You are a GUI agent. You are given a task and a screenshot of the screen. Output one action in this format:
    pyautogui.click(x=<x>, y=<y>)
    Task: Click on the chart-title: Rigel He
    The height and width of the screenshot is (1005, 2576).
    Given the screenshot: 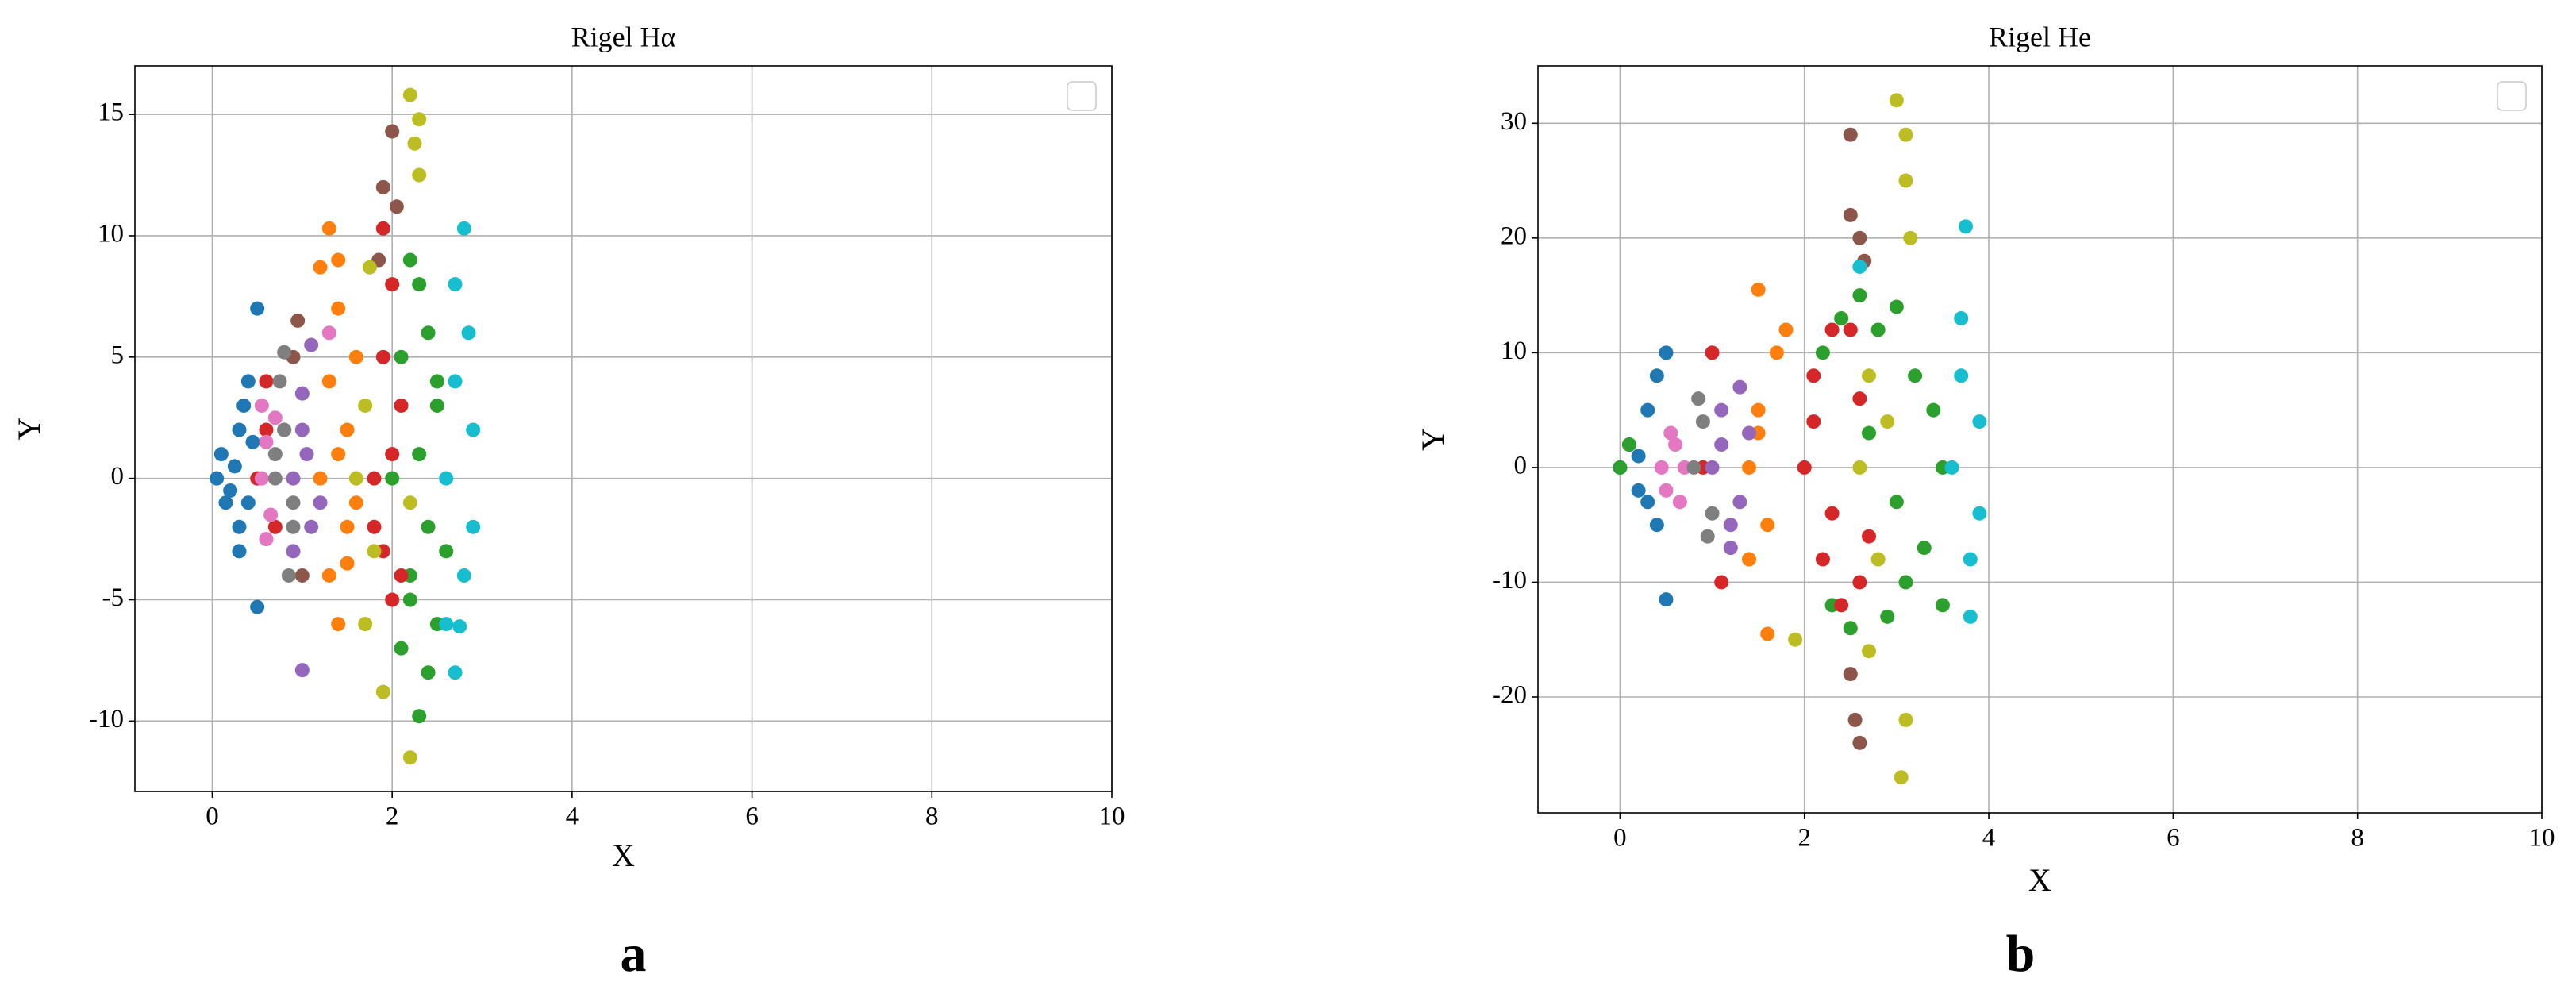 What is the action you would take?
    pyautogui.click(x=2040, y=36)
    